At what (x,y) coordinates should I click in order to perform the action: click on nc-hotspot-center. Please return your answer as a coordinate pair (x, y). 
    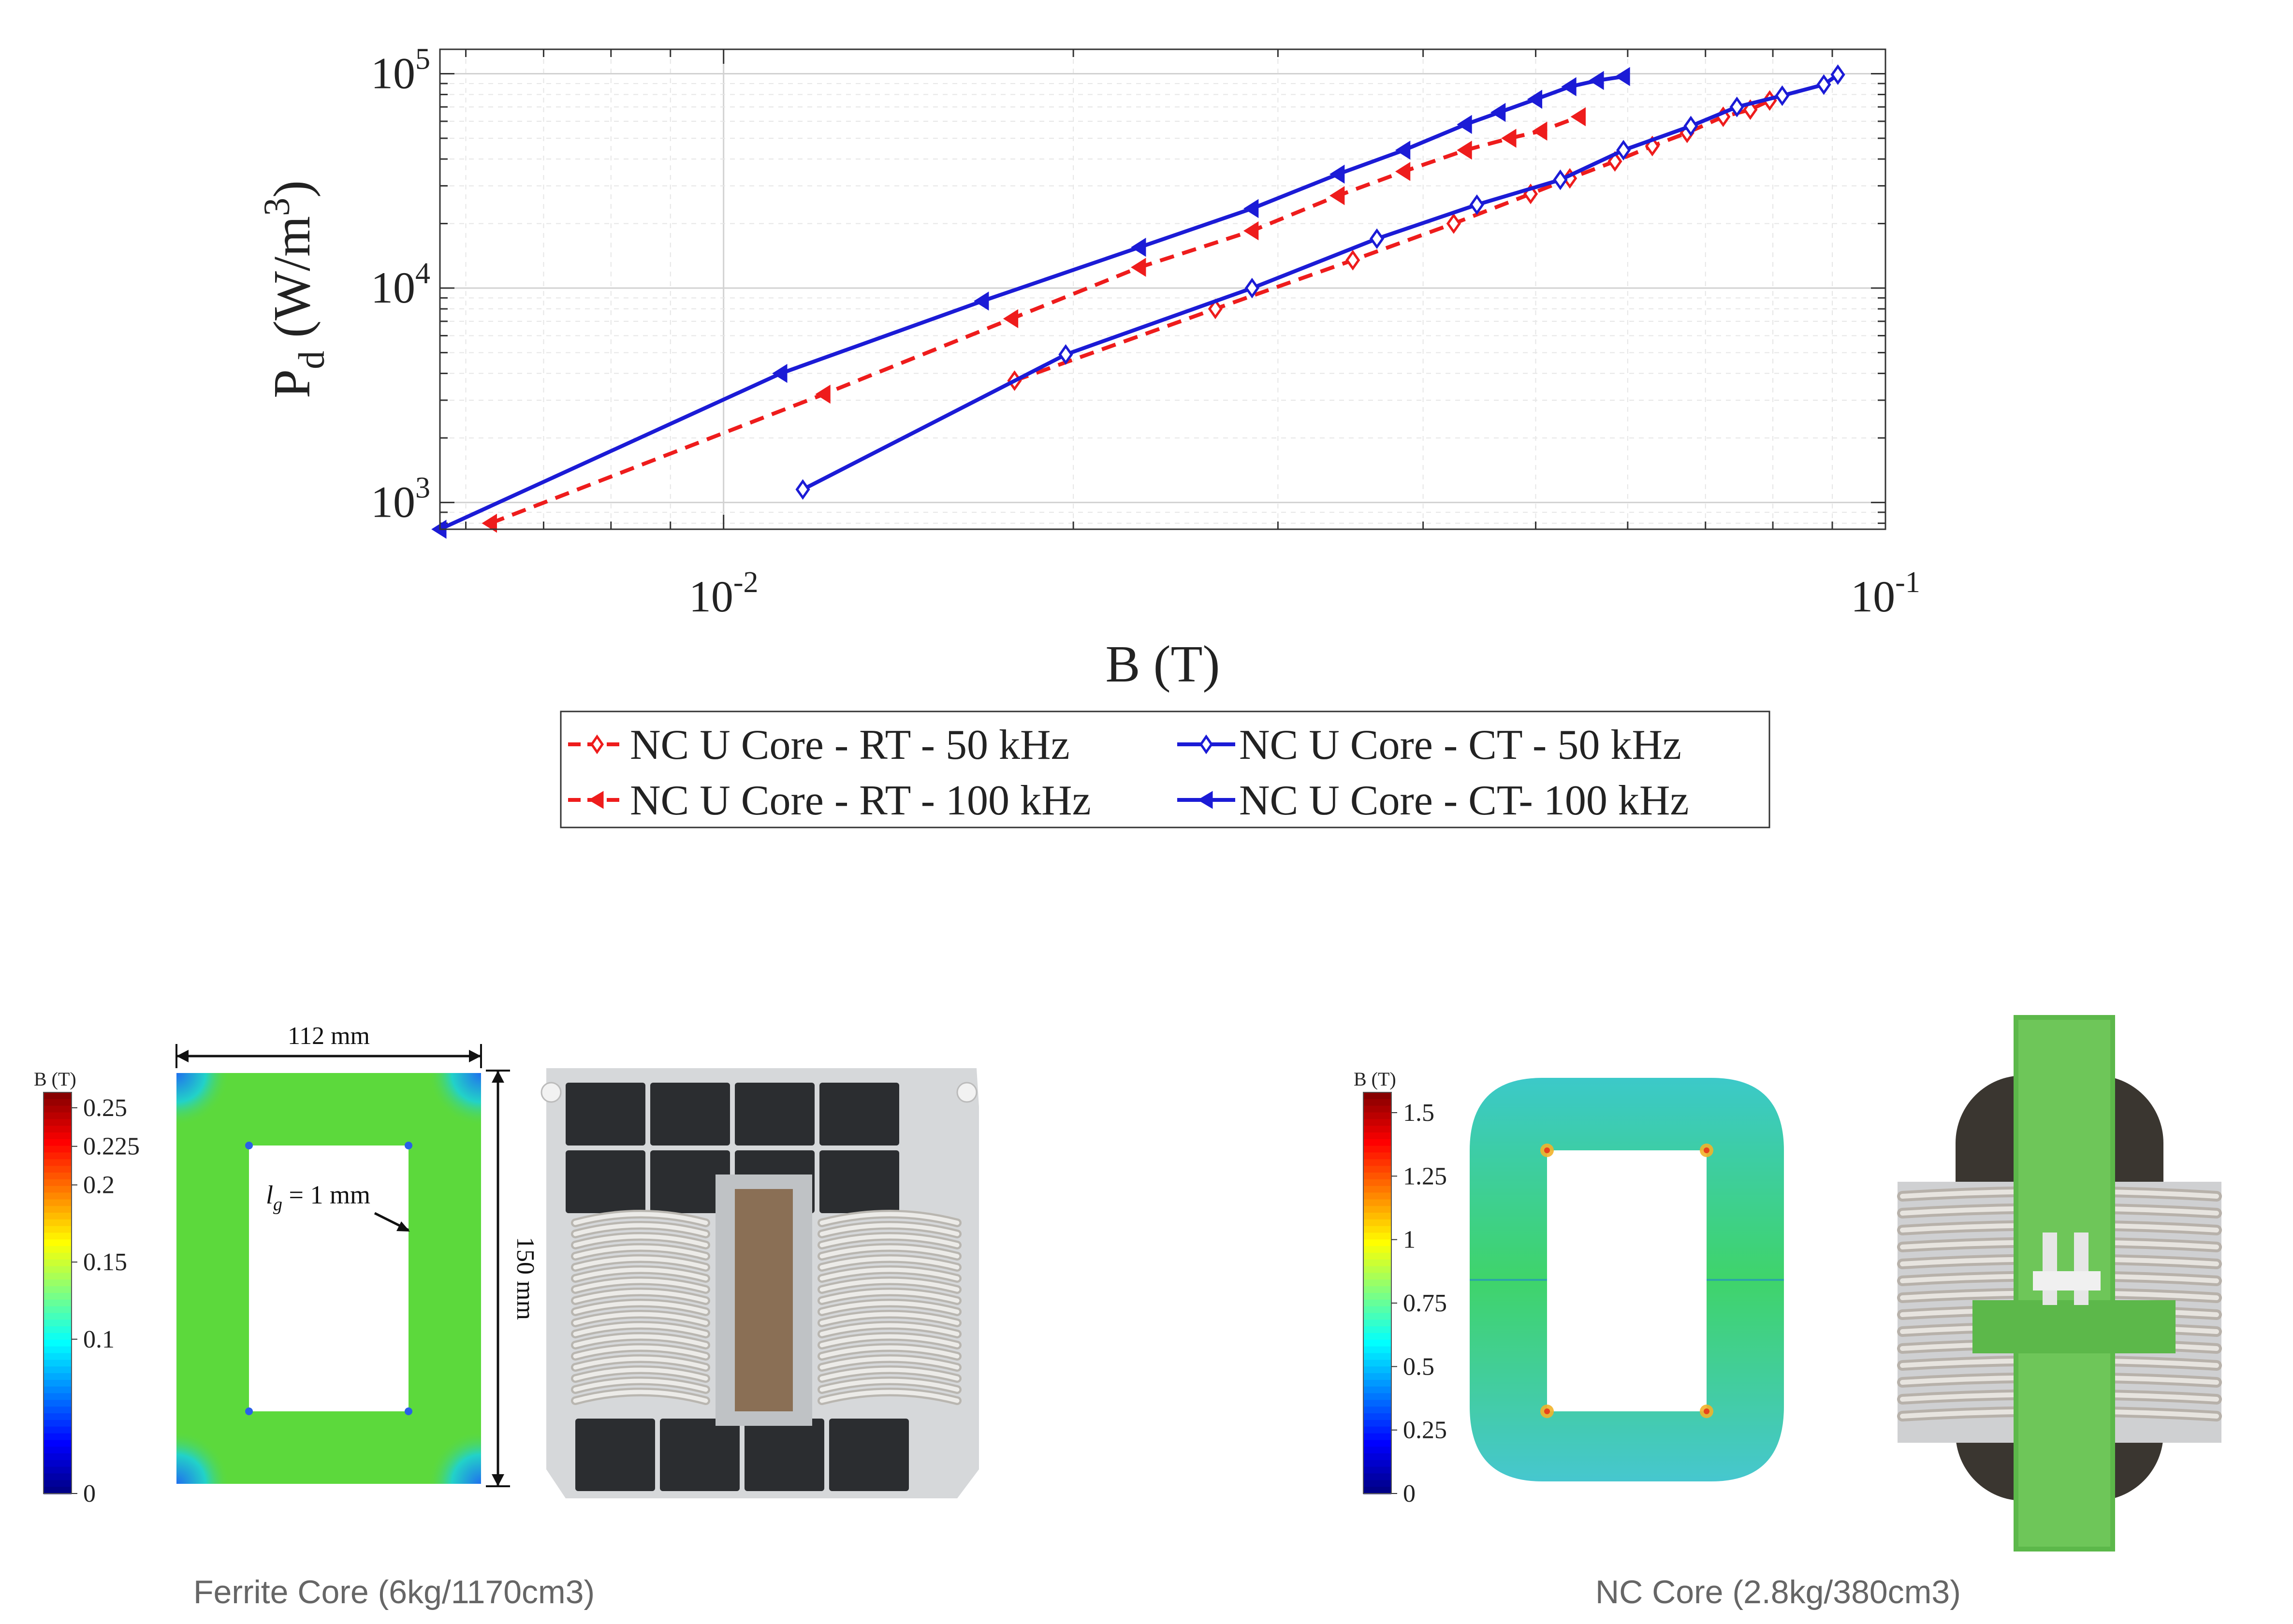
    Looking at the image, I should click on (1547, 1150).